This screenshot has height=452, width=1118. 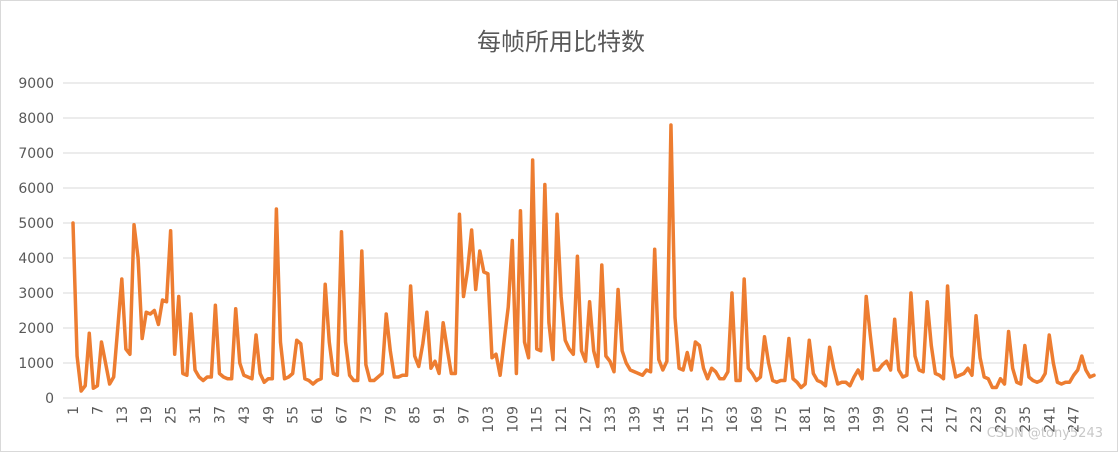 What do you see at coordinates (172, 415) in the screenshot?
I see `x-tick-label: 25` at bounding box center [172, 415].